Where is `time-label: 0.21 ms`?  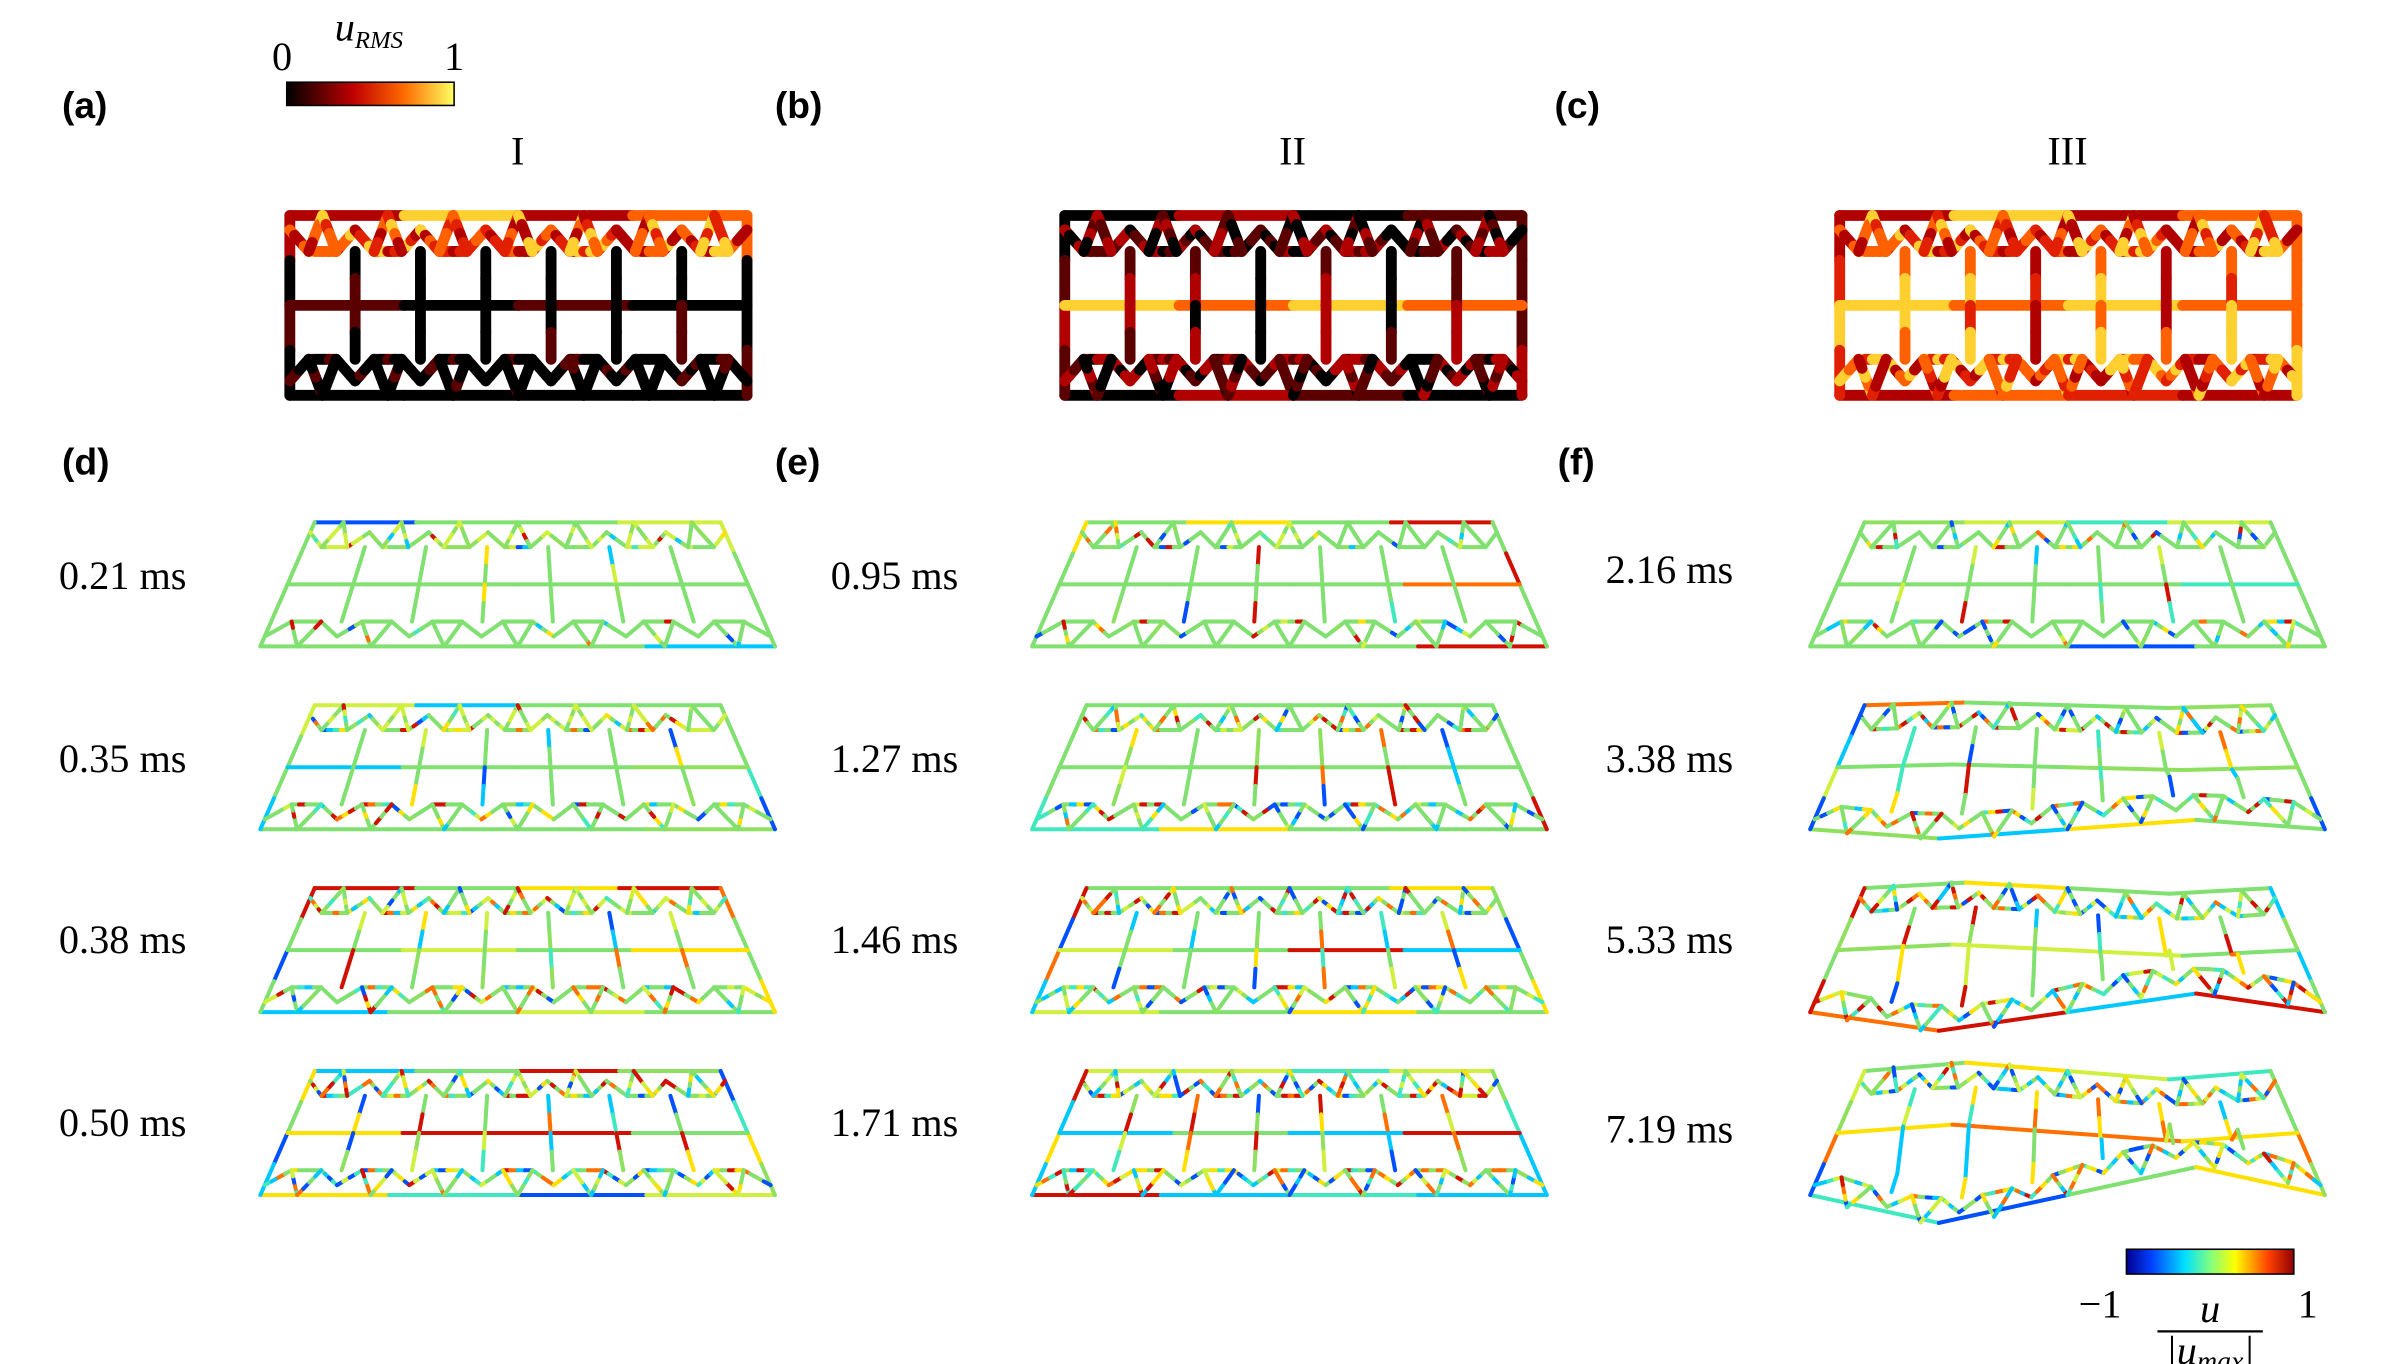 time-label: 0.21 ms is located at coordinates (123, 575).